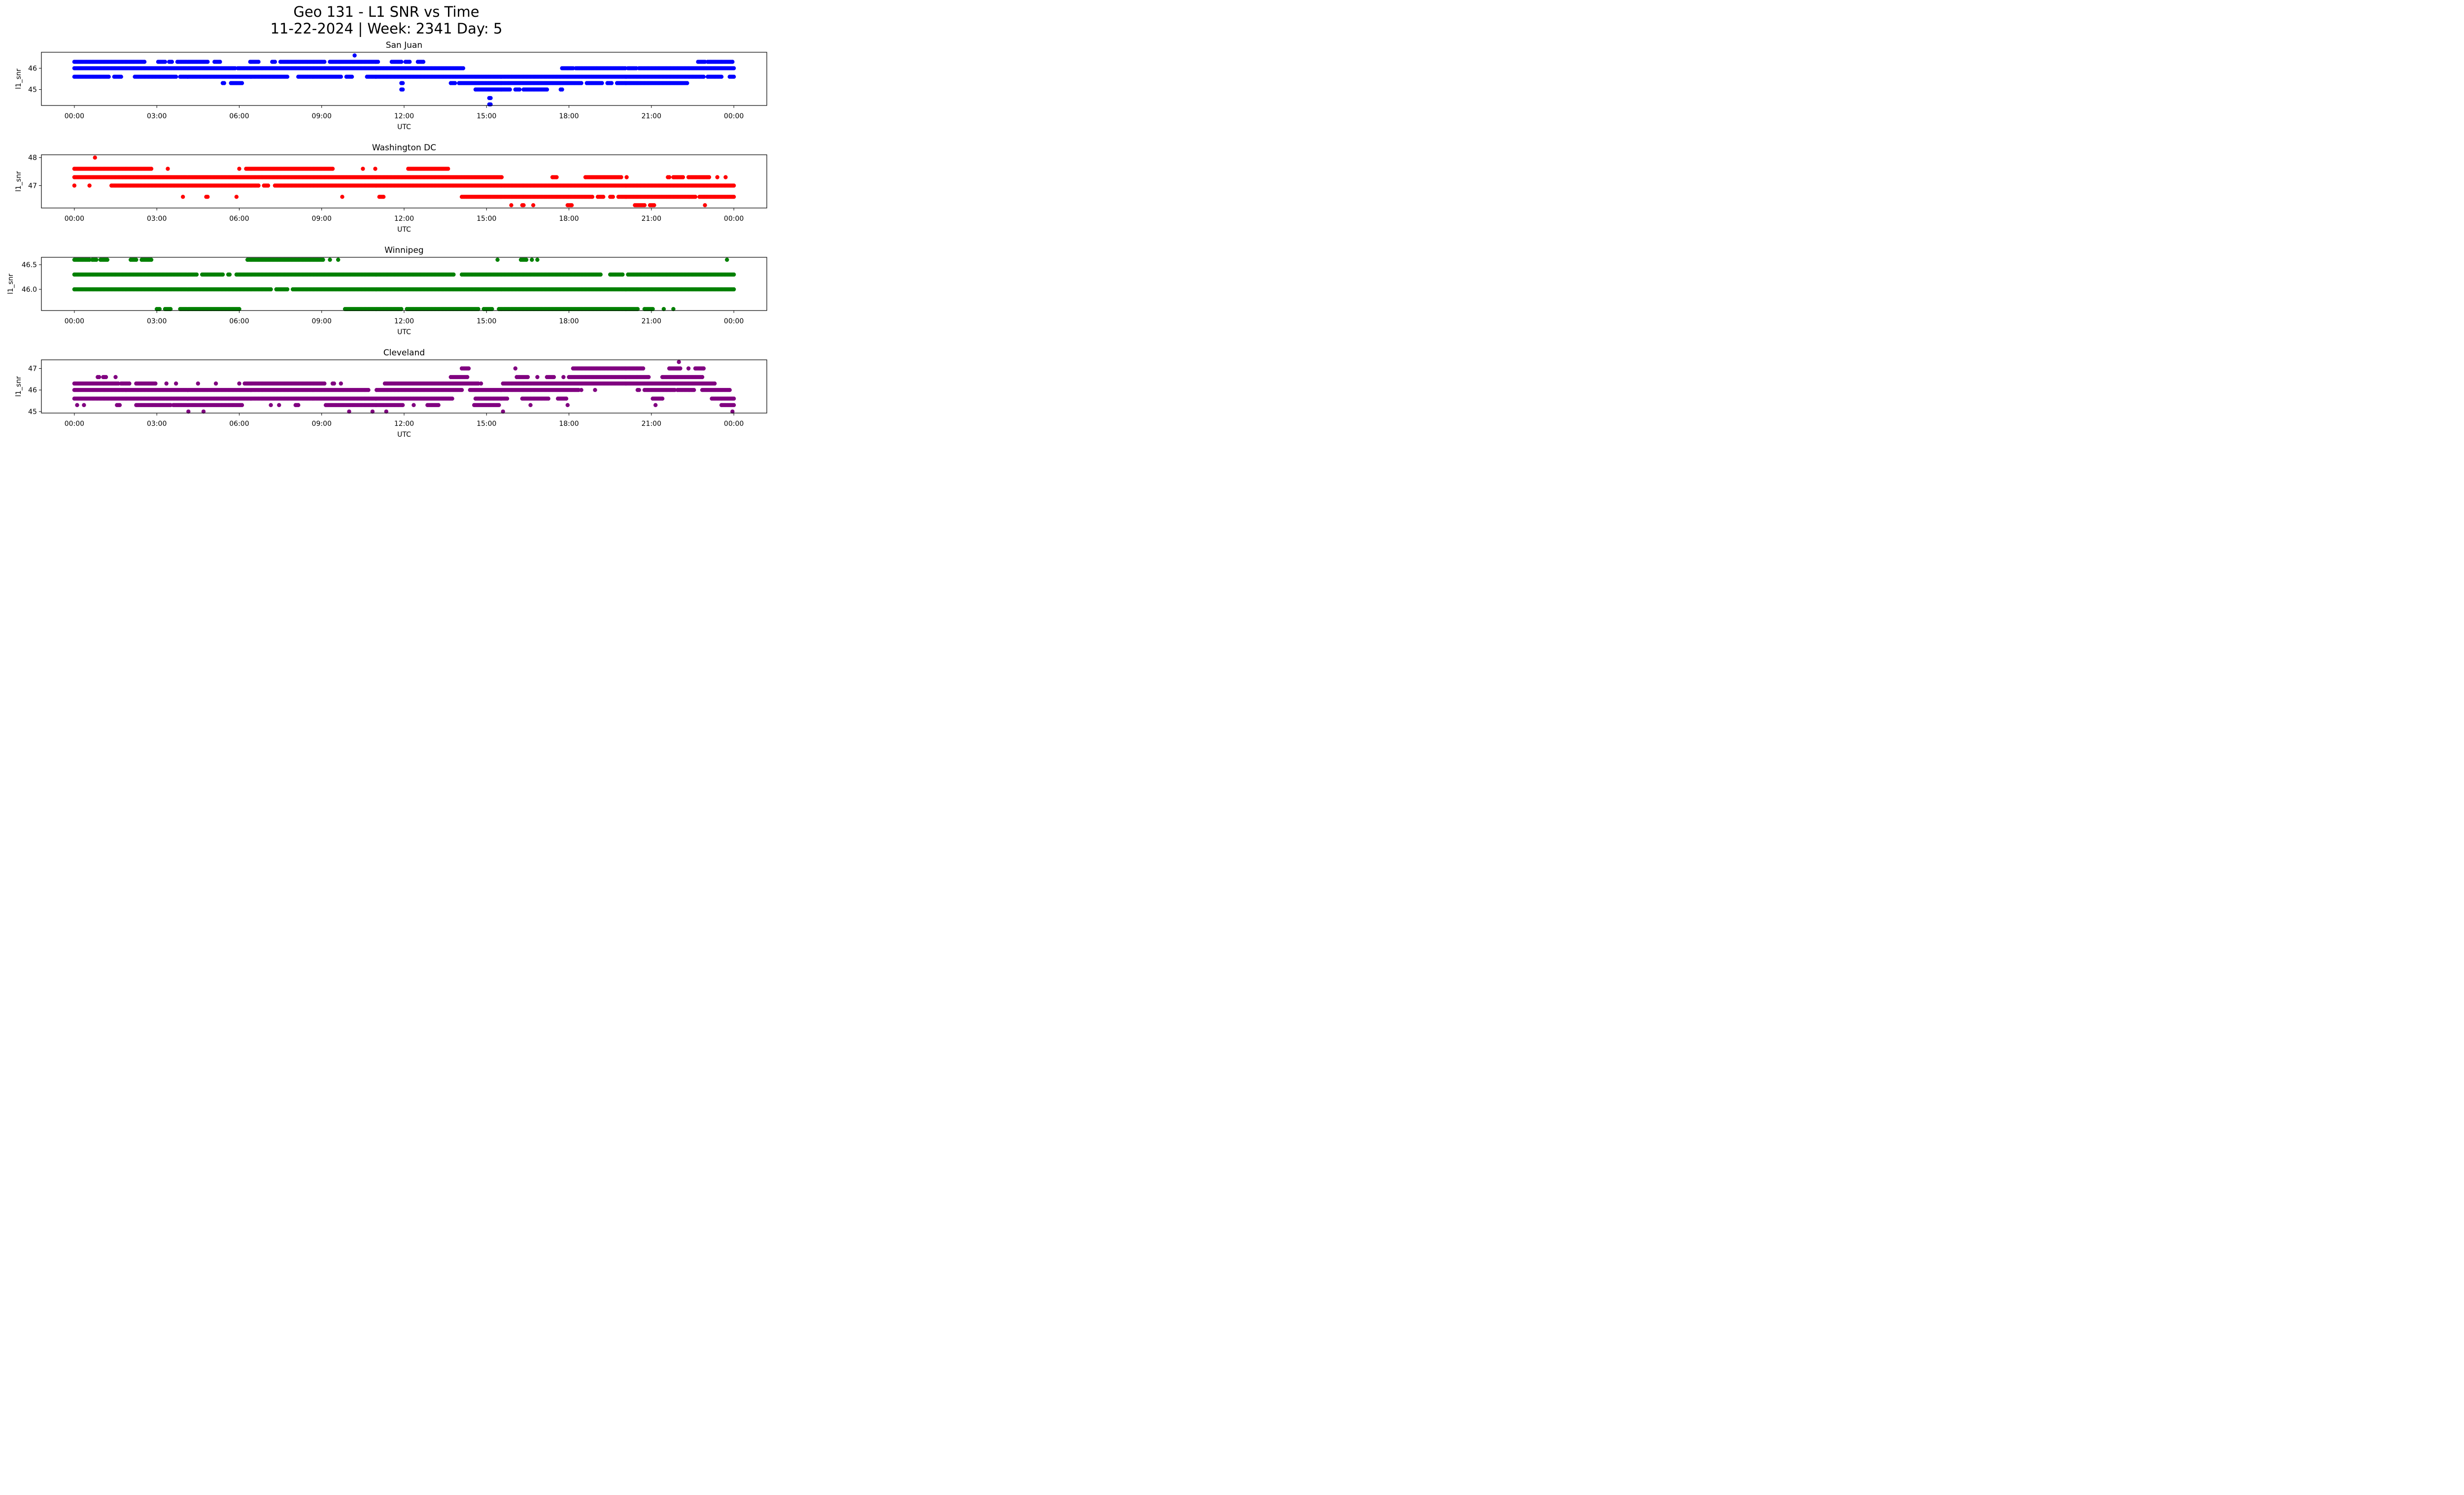 Image resolution: width=2464 pixels, height=1495 pixels. What do you see at coordinates (19, 181) in the screenshot?
I see `y-axis-label: l1_snr` at bounding box center [19, 181].